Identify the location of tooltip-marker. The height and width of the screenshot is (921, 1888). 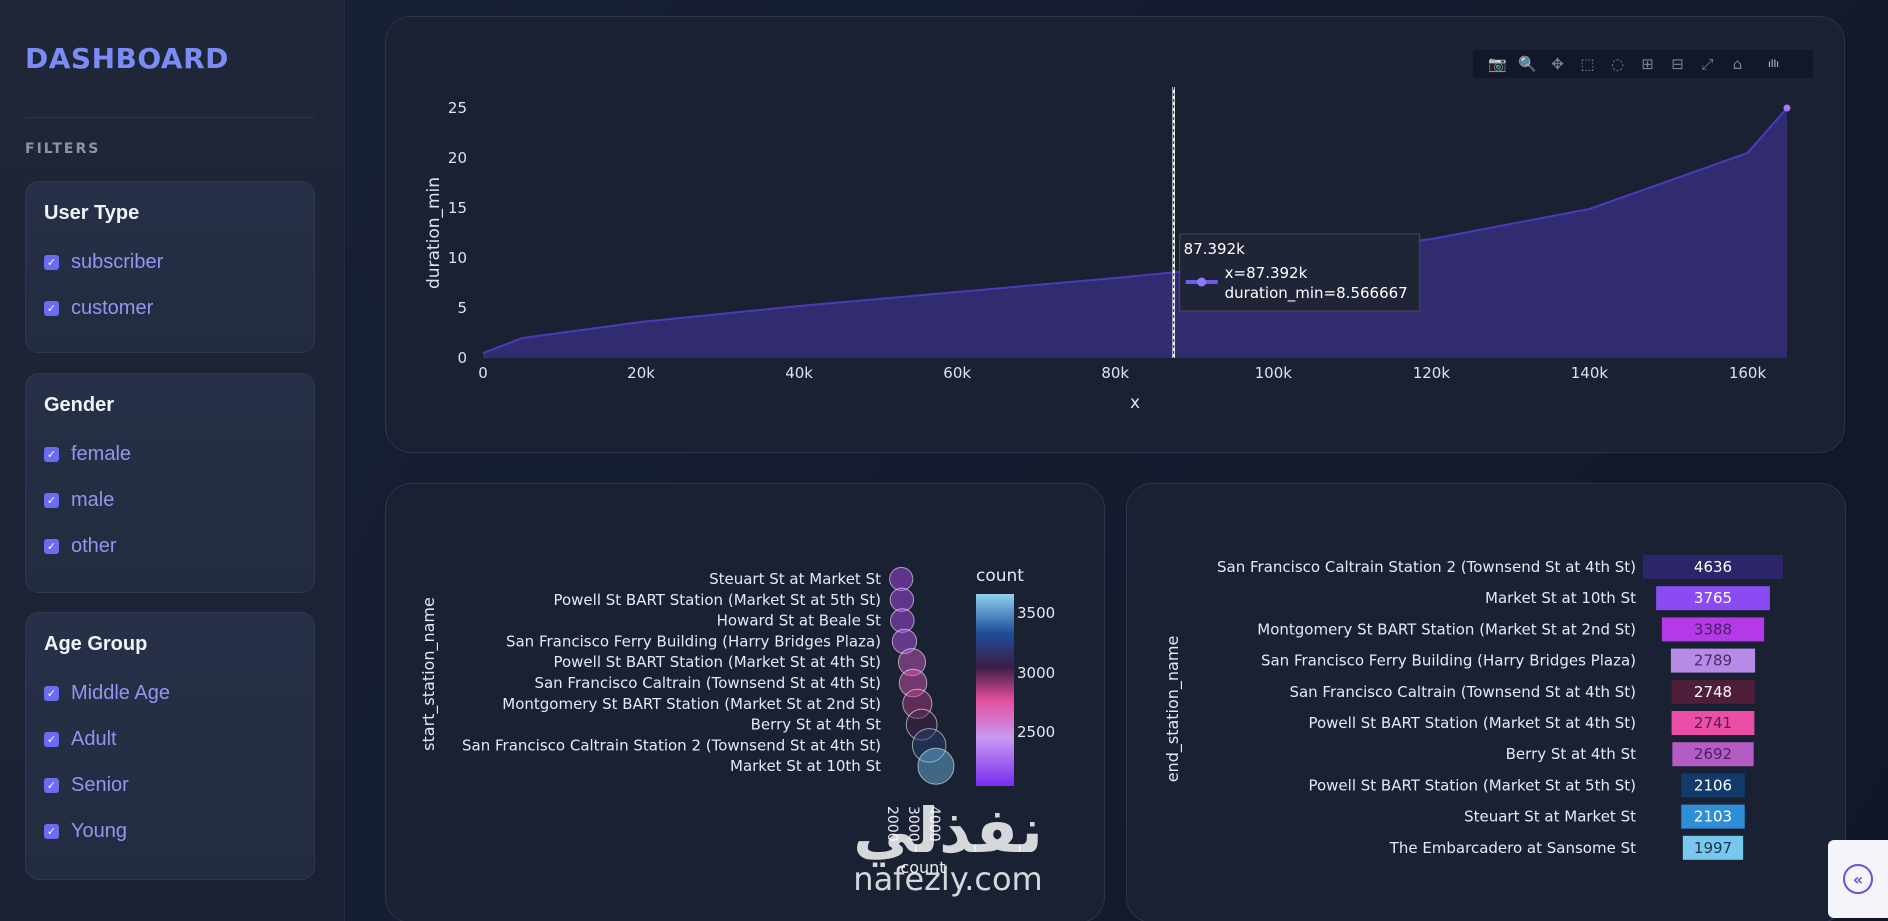
(1202, 282).